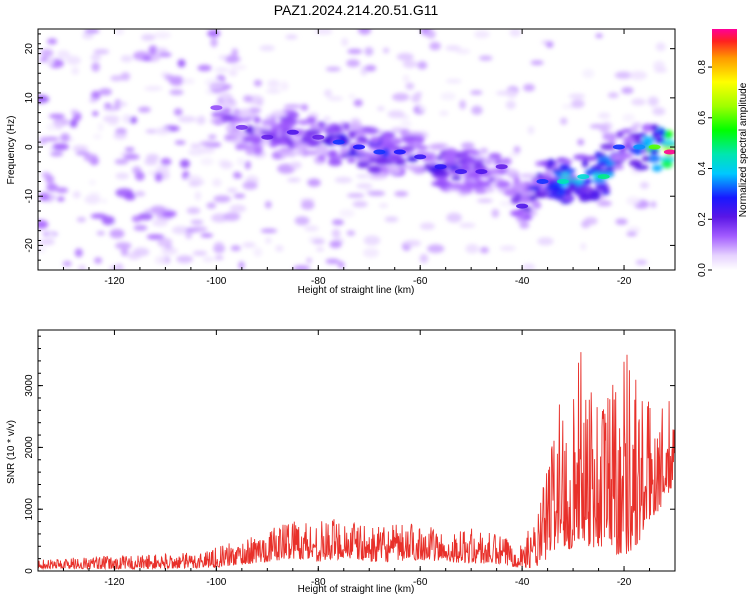 This screenshot has height=600, width=750. I want to click on snr-x-axis-title: Height of straight line (km), so click(356, 589).